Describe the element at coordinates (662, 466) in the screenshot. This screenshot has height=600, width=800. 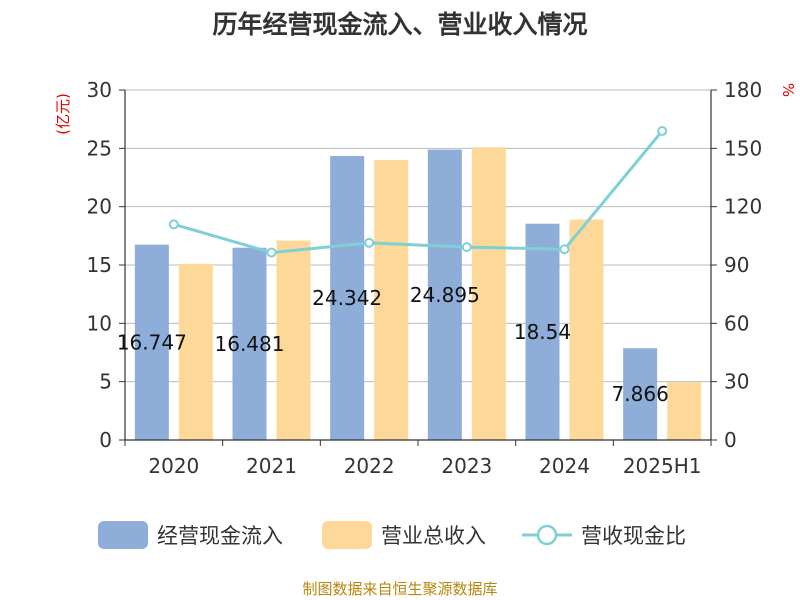
I see `x-tick-label: 2025H1` at that location.